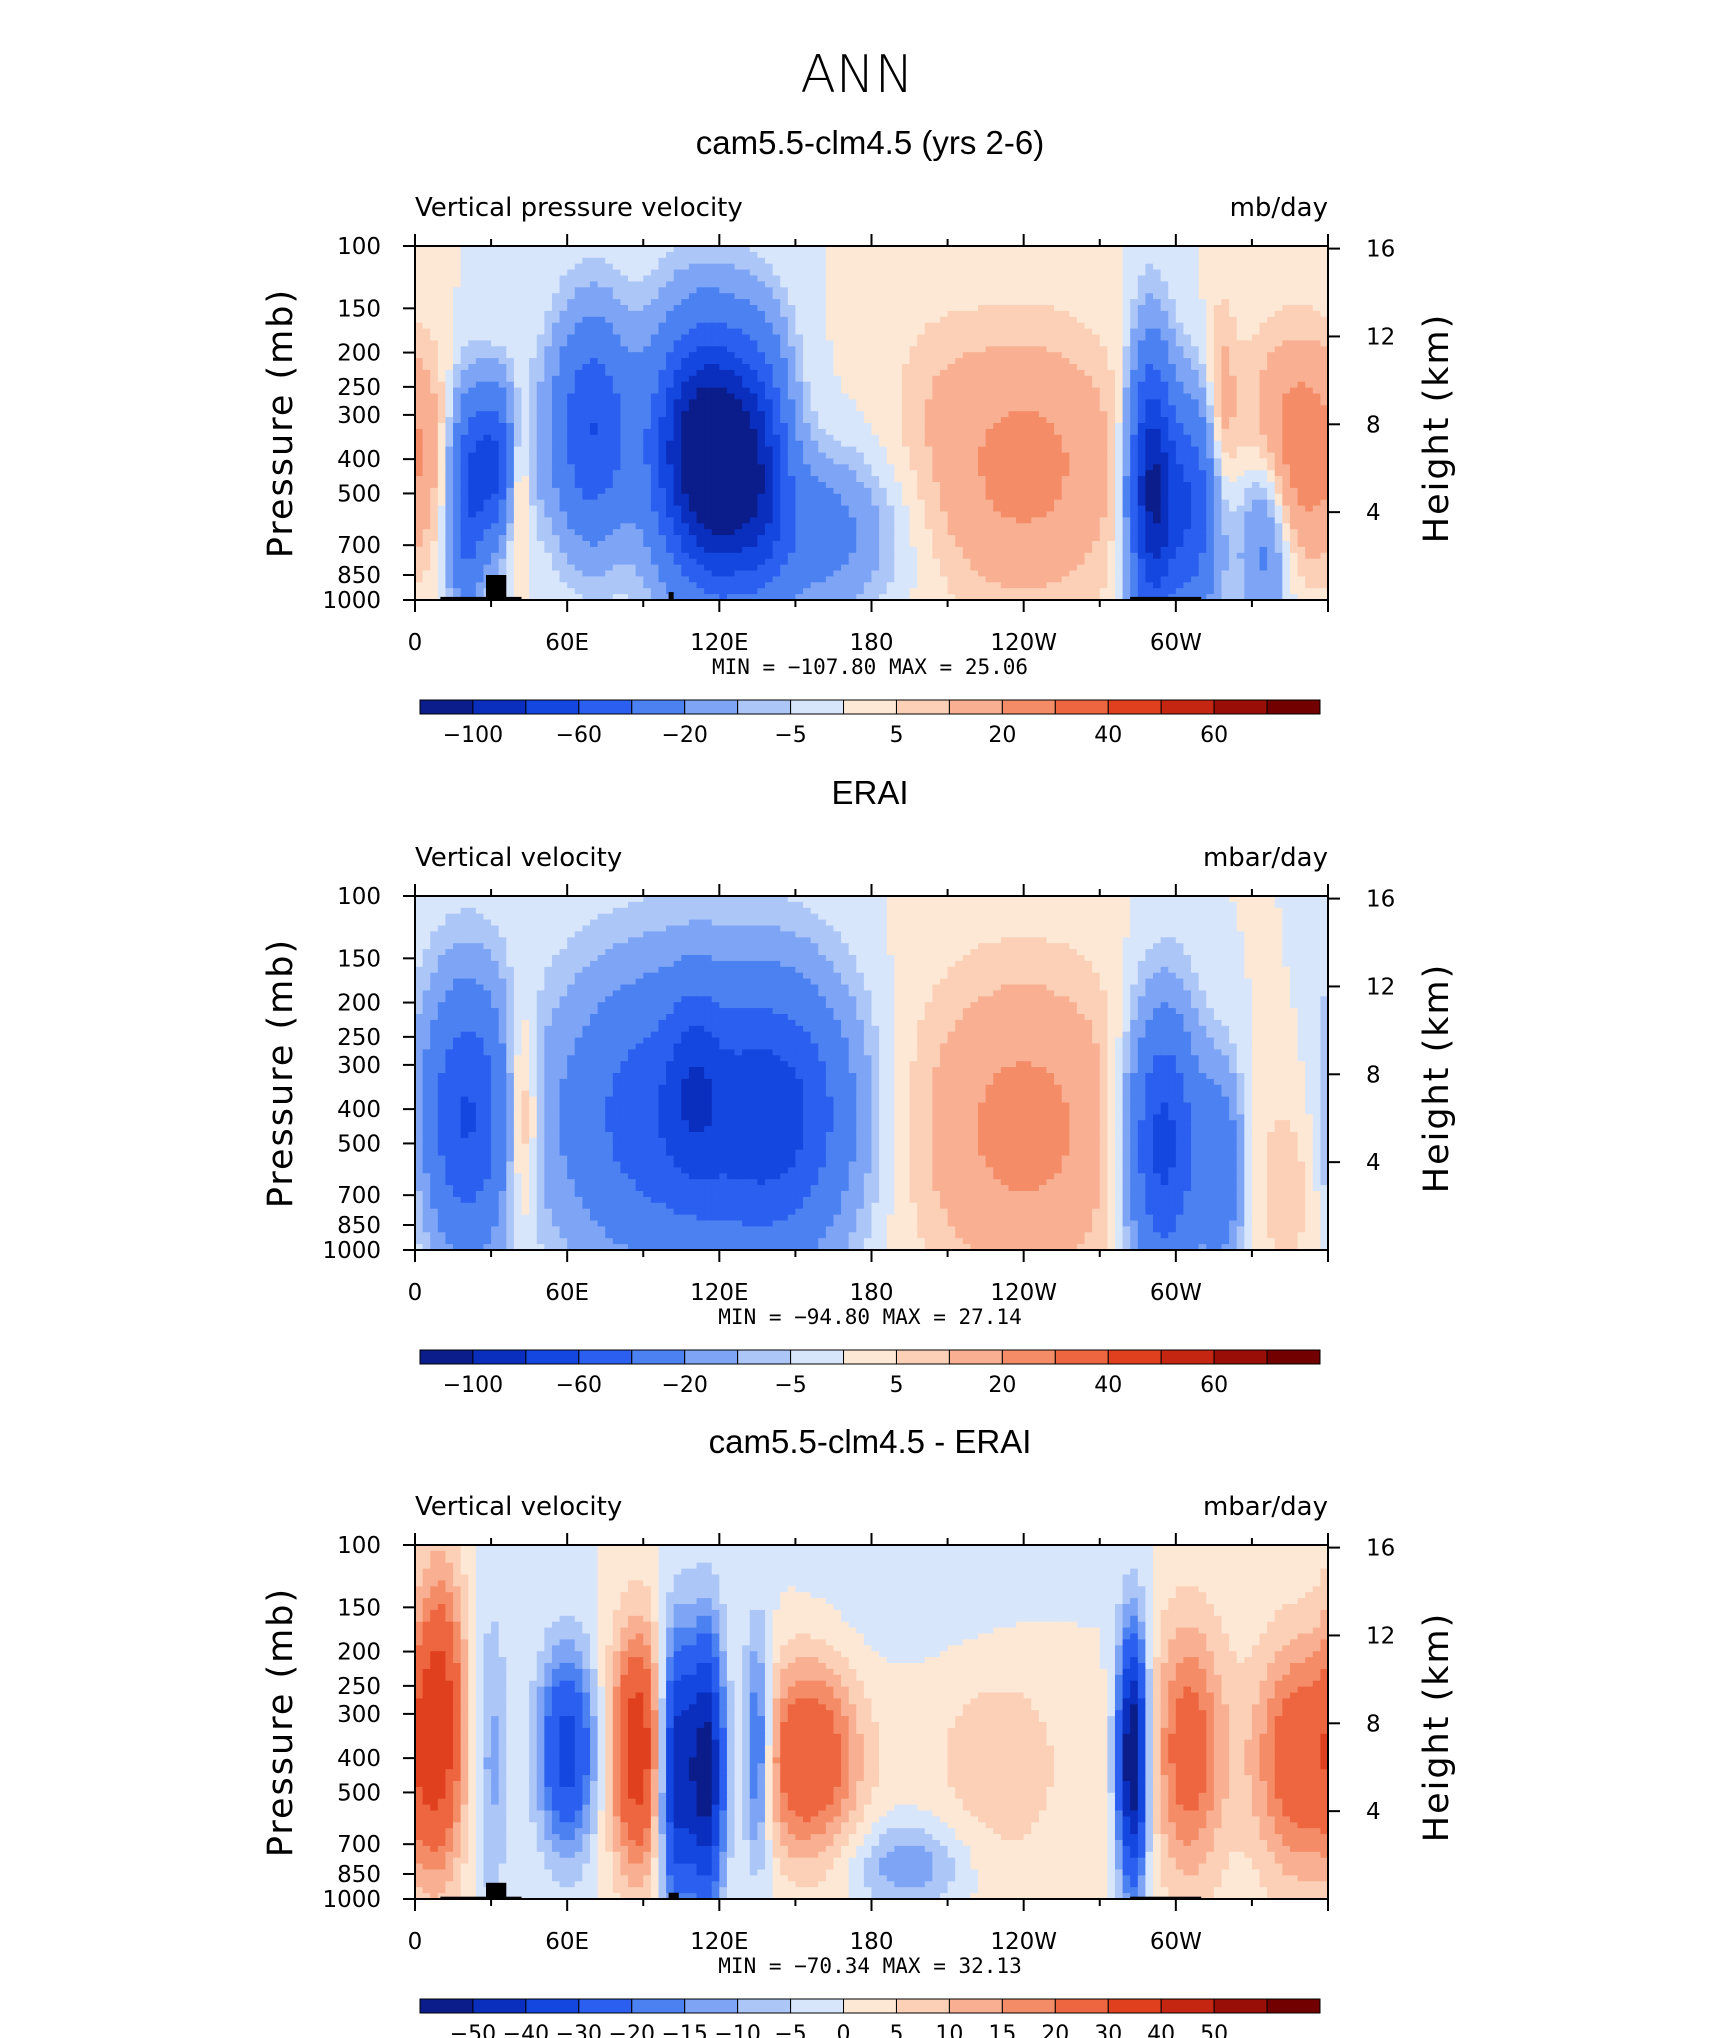  What do you see at coordinates (870, 142) in the screenshot?
I see `panel-title: cam5.5-clm4.5 (yrs 2-6)` at bounding box center [870, 142].